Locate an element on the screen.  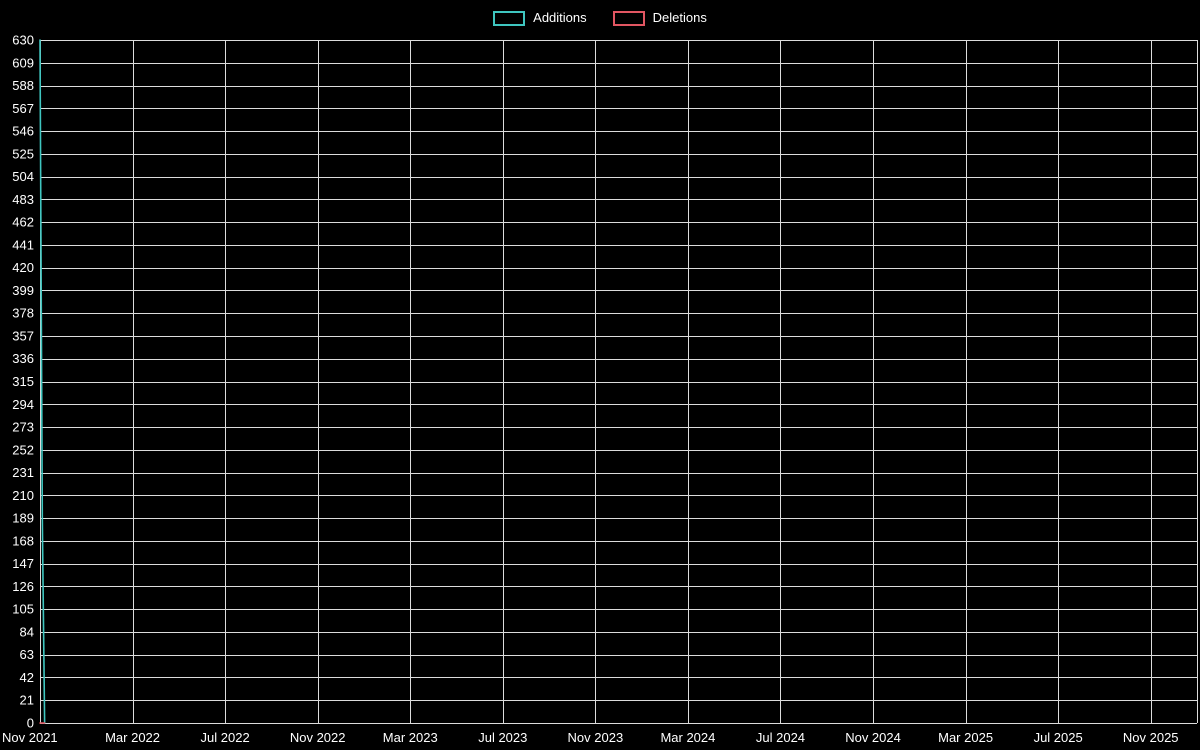
y-tick-label: 630 is located at coordinates (23, 40).